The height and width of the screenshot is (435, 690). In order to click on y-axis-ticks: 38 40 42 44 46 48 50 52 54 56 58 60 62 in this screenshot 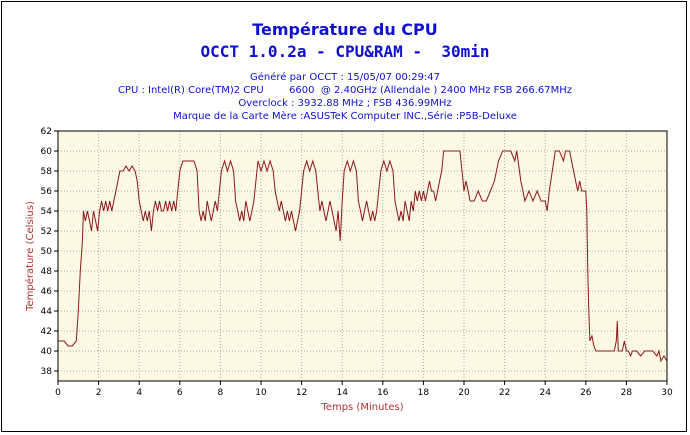, I will do `click(49, 252)`.